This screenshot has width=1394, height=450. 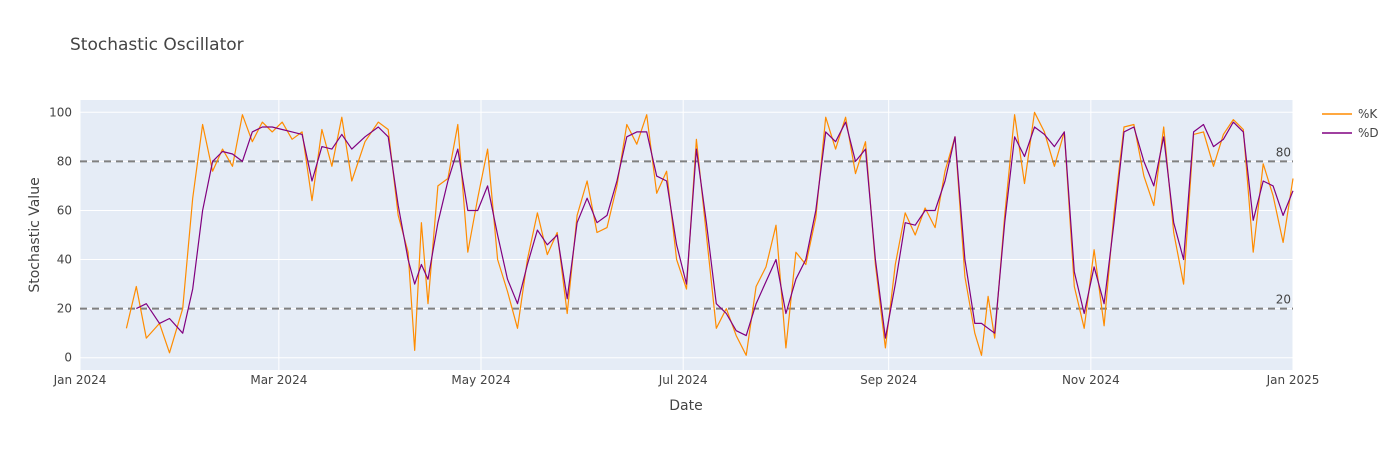 I want to click on legend-label-pct-k: %K, so click(x=1368, y=114).